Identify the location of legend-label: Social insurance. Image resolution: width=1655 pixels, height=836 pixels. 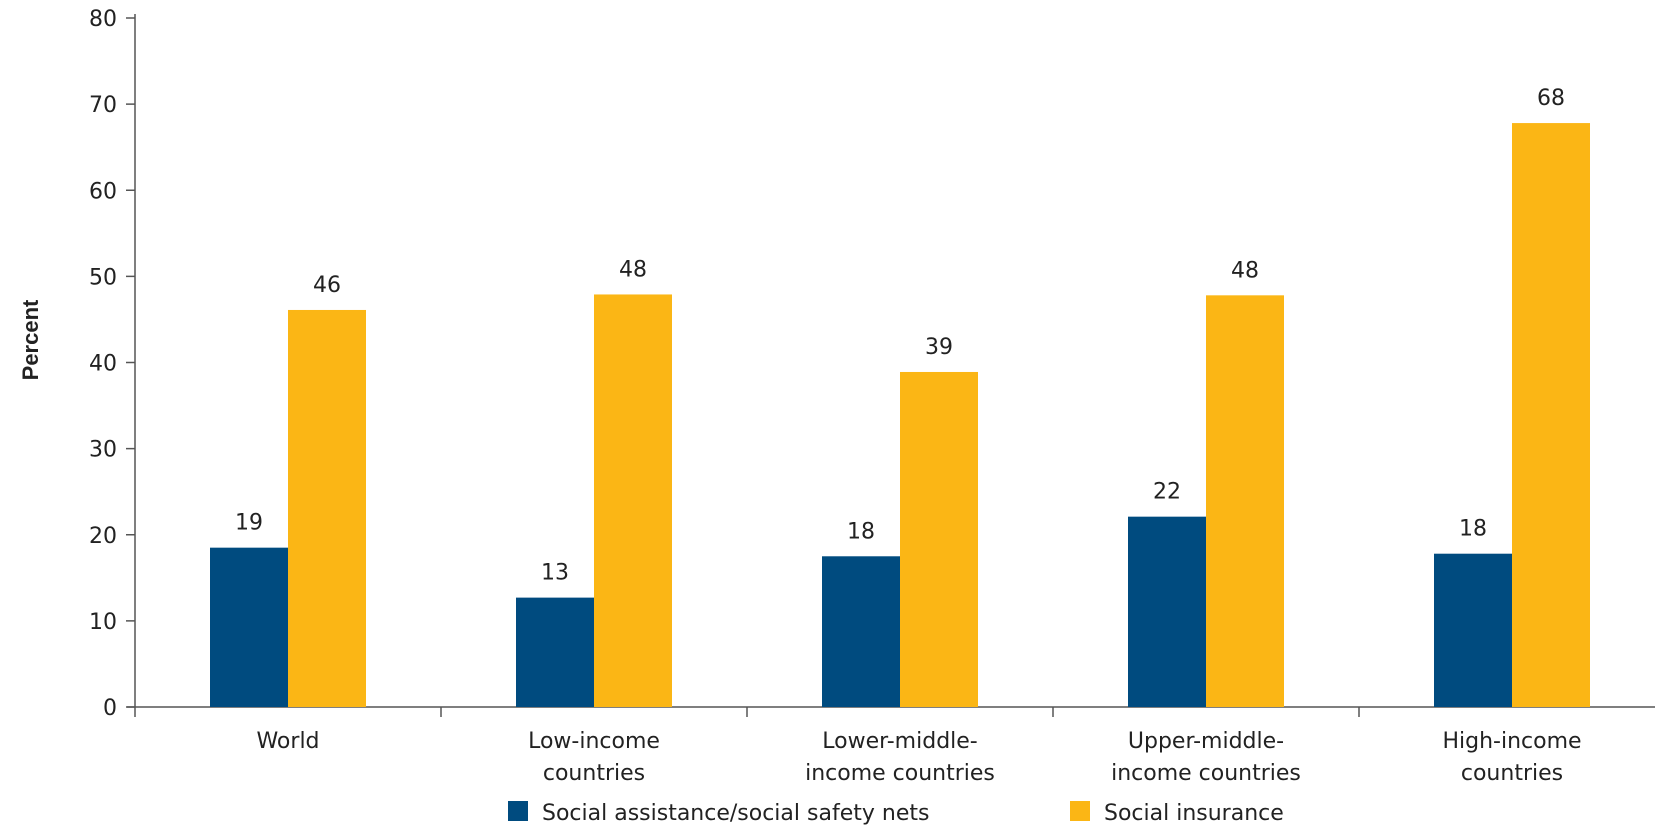
(1194, 813).